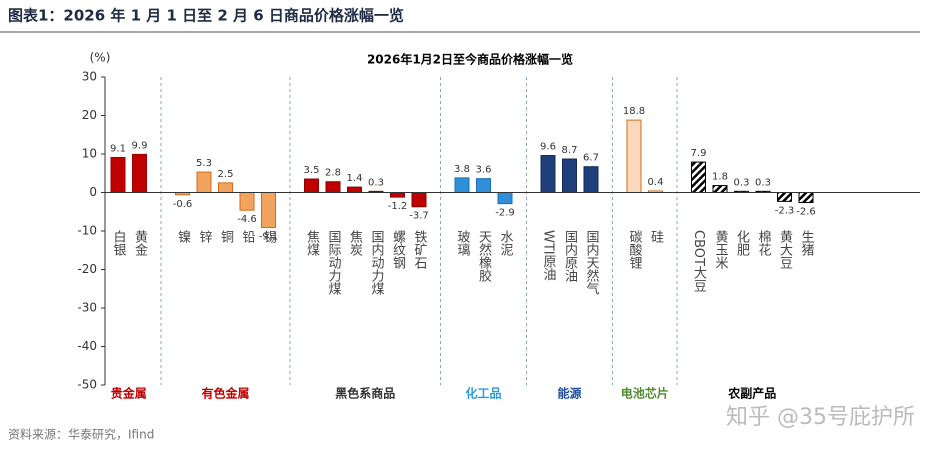 This screenshot has height=455, width=940. Describe the element at coordinates (634, 111) in the screenshot. I see `value-label: 18.8` at that location.